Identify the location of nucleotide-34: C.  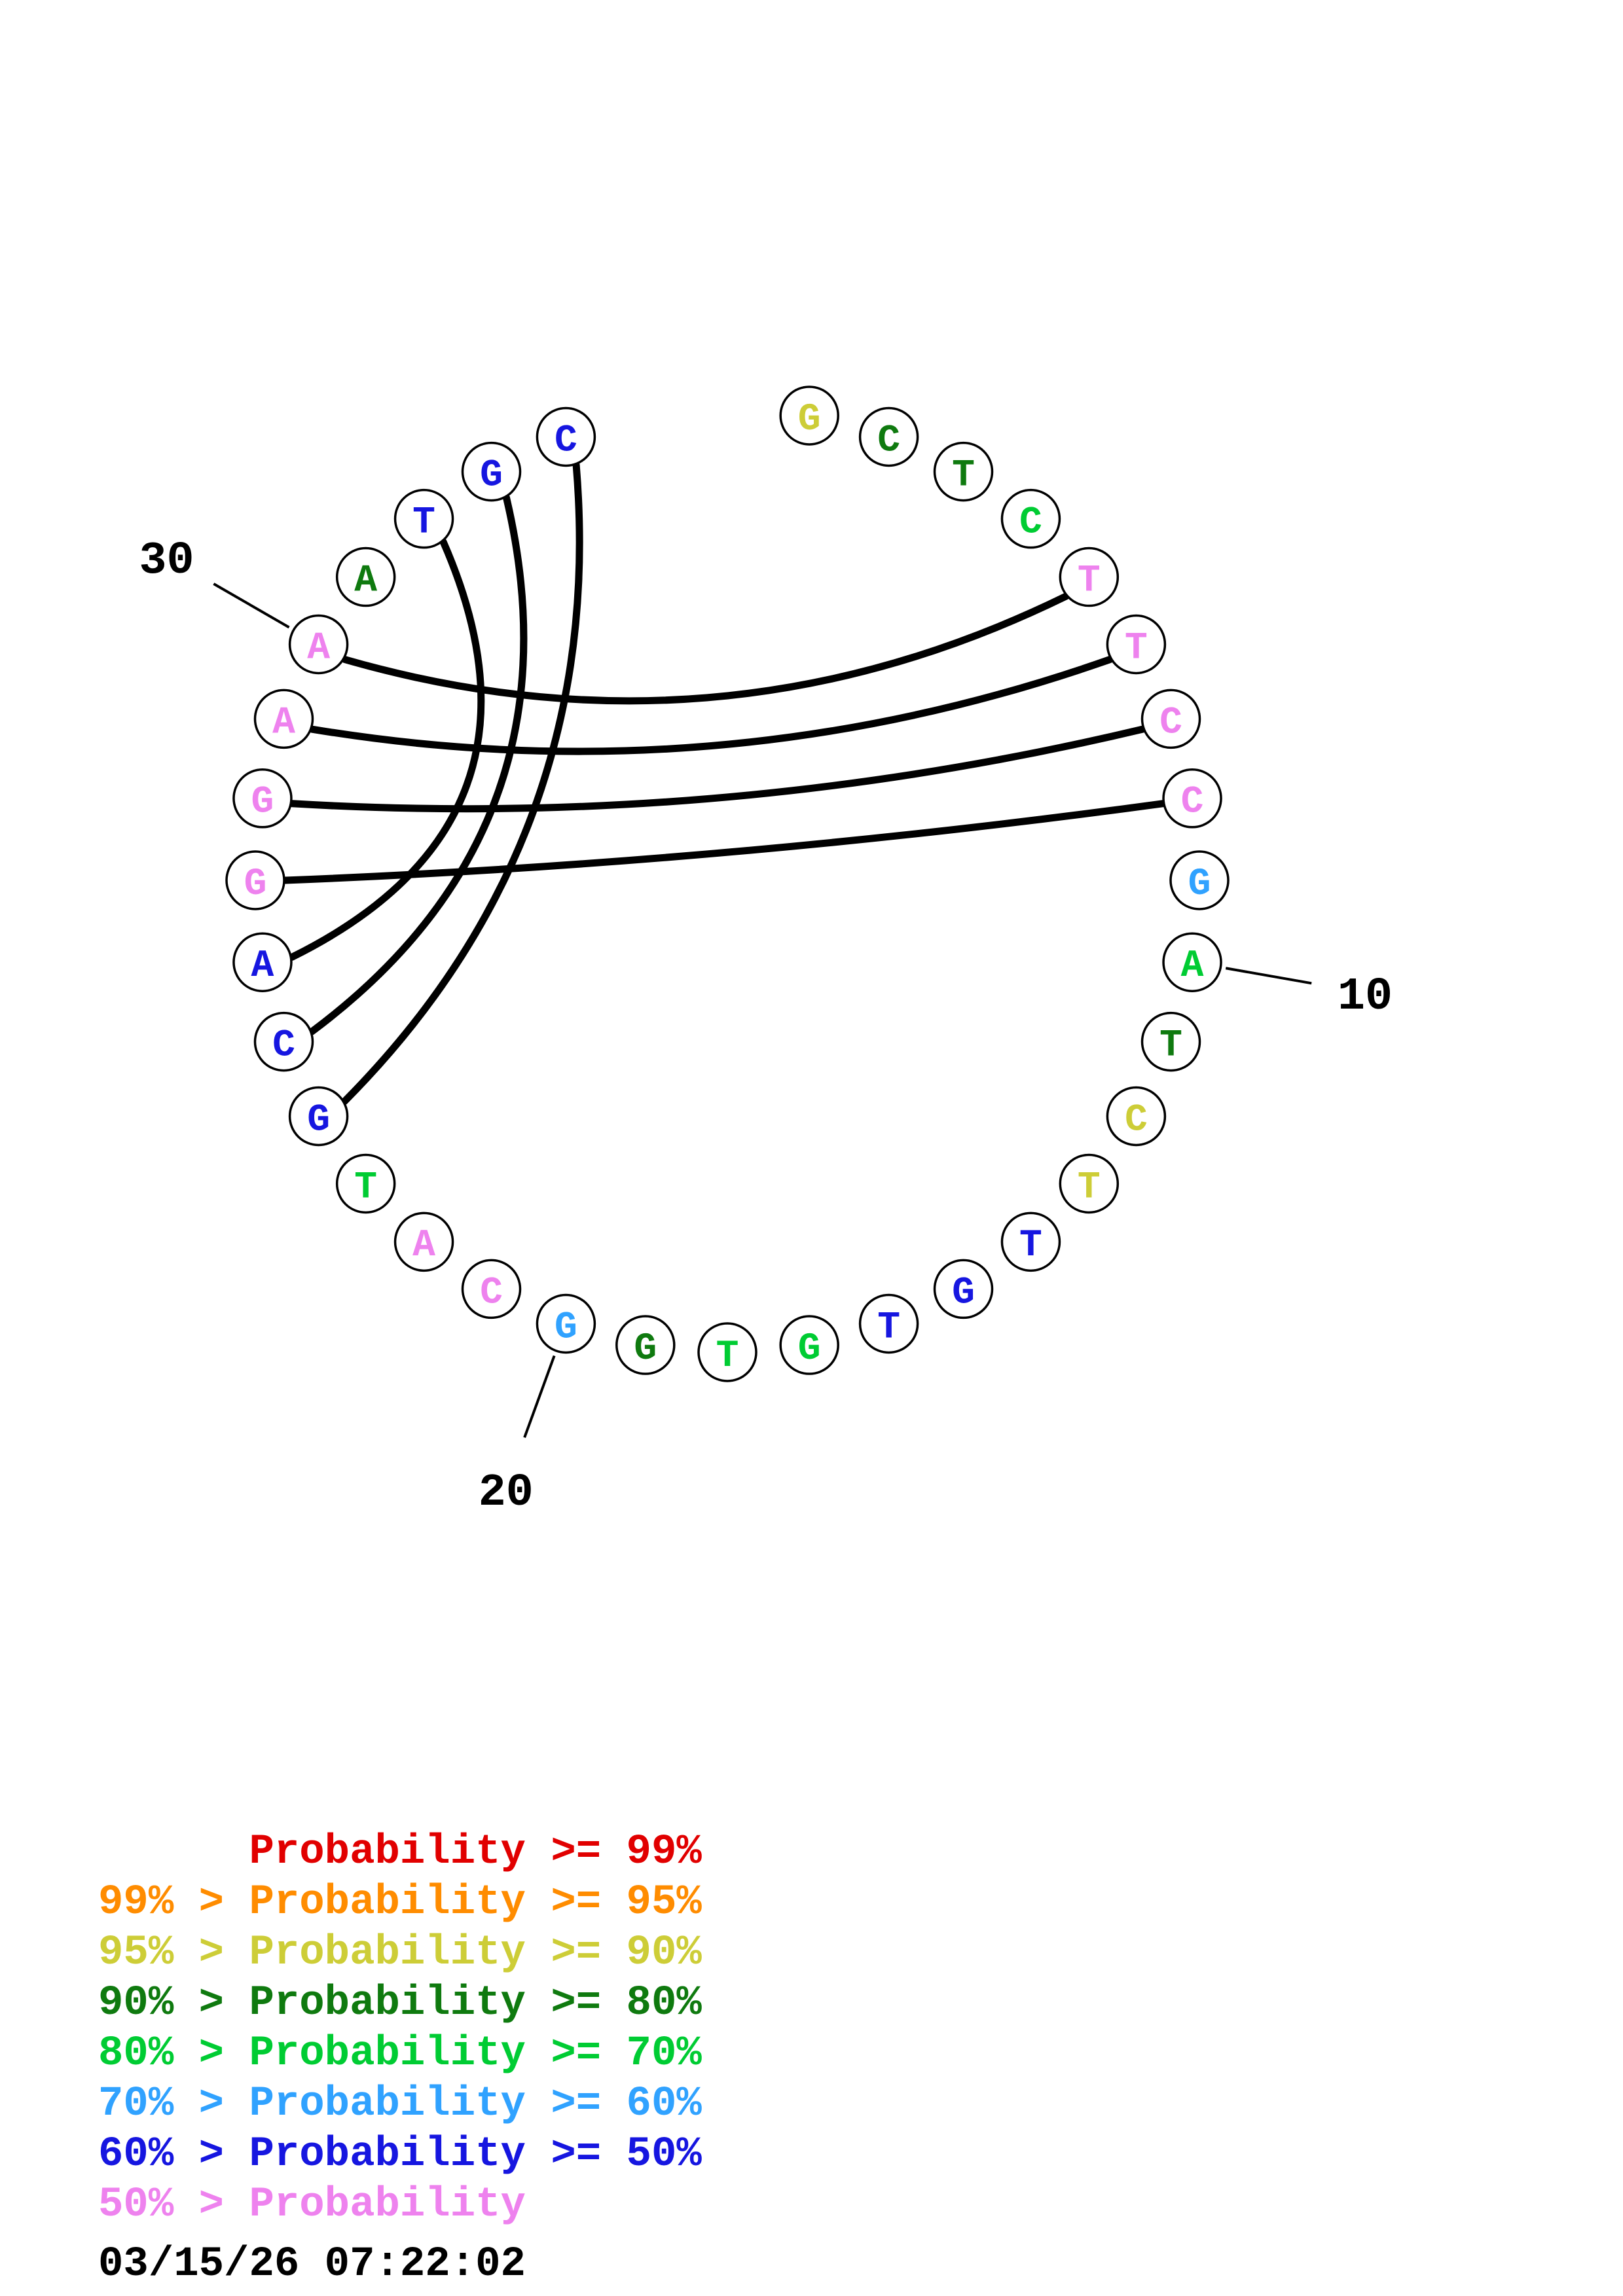
(566, 436).